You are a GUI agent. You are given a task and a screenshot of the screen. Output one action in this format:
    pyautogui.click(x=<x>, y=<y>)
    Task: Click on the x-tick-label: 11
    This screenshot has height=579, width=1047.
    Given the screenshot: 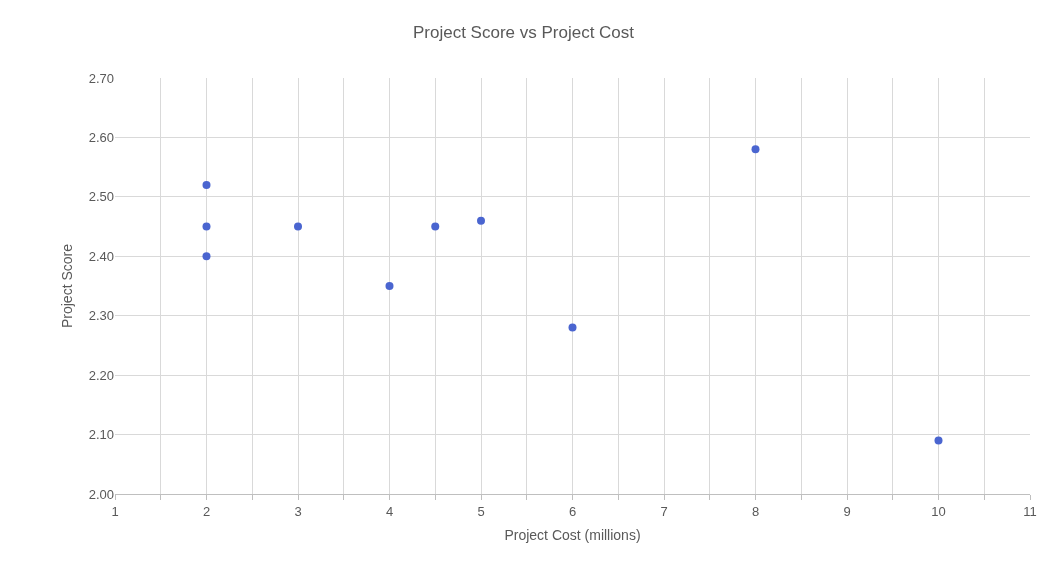 What is the action you would take?
    pyautogui.click(x=1030, y=511)
    